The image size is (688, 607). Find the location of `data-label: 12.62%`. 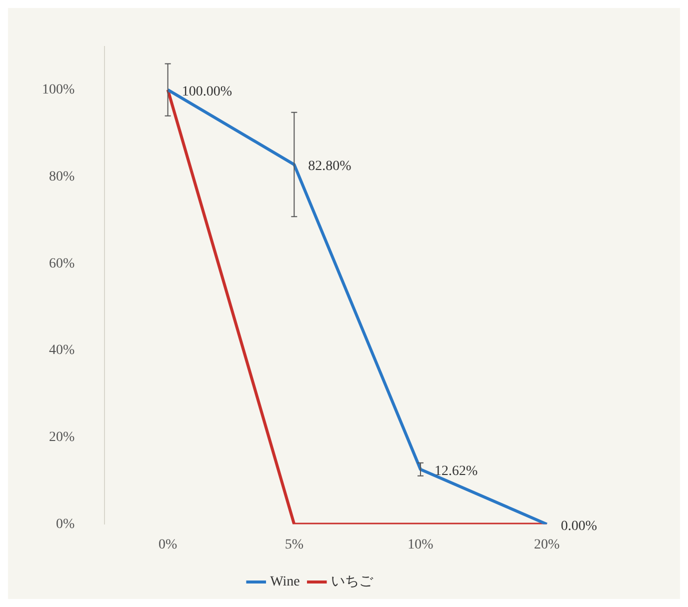

data-label: 12.62% is located at coordinates (456, 472).